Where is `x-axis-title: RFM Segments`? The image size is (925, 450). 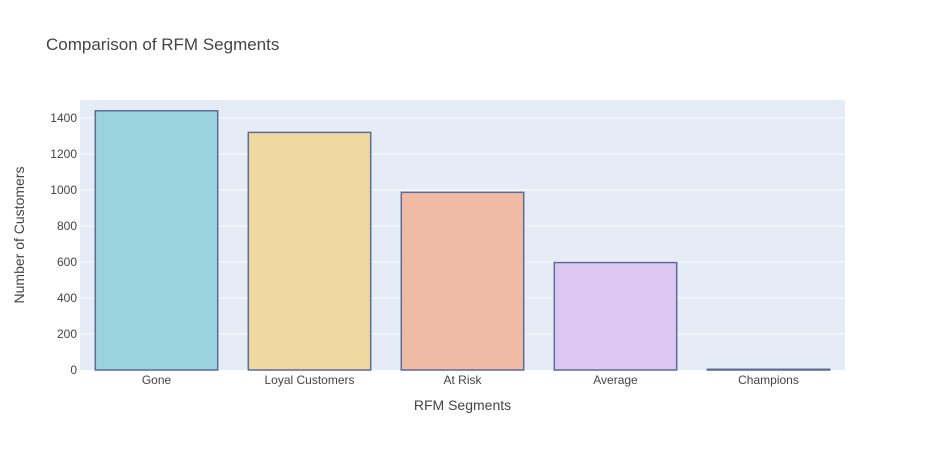 x-axis-title: RFM Segments is located at coordinates (462, 405).